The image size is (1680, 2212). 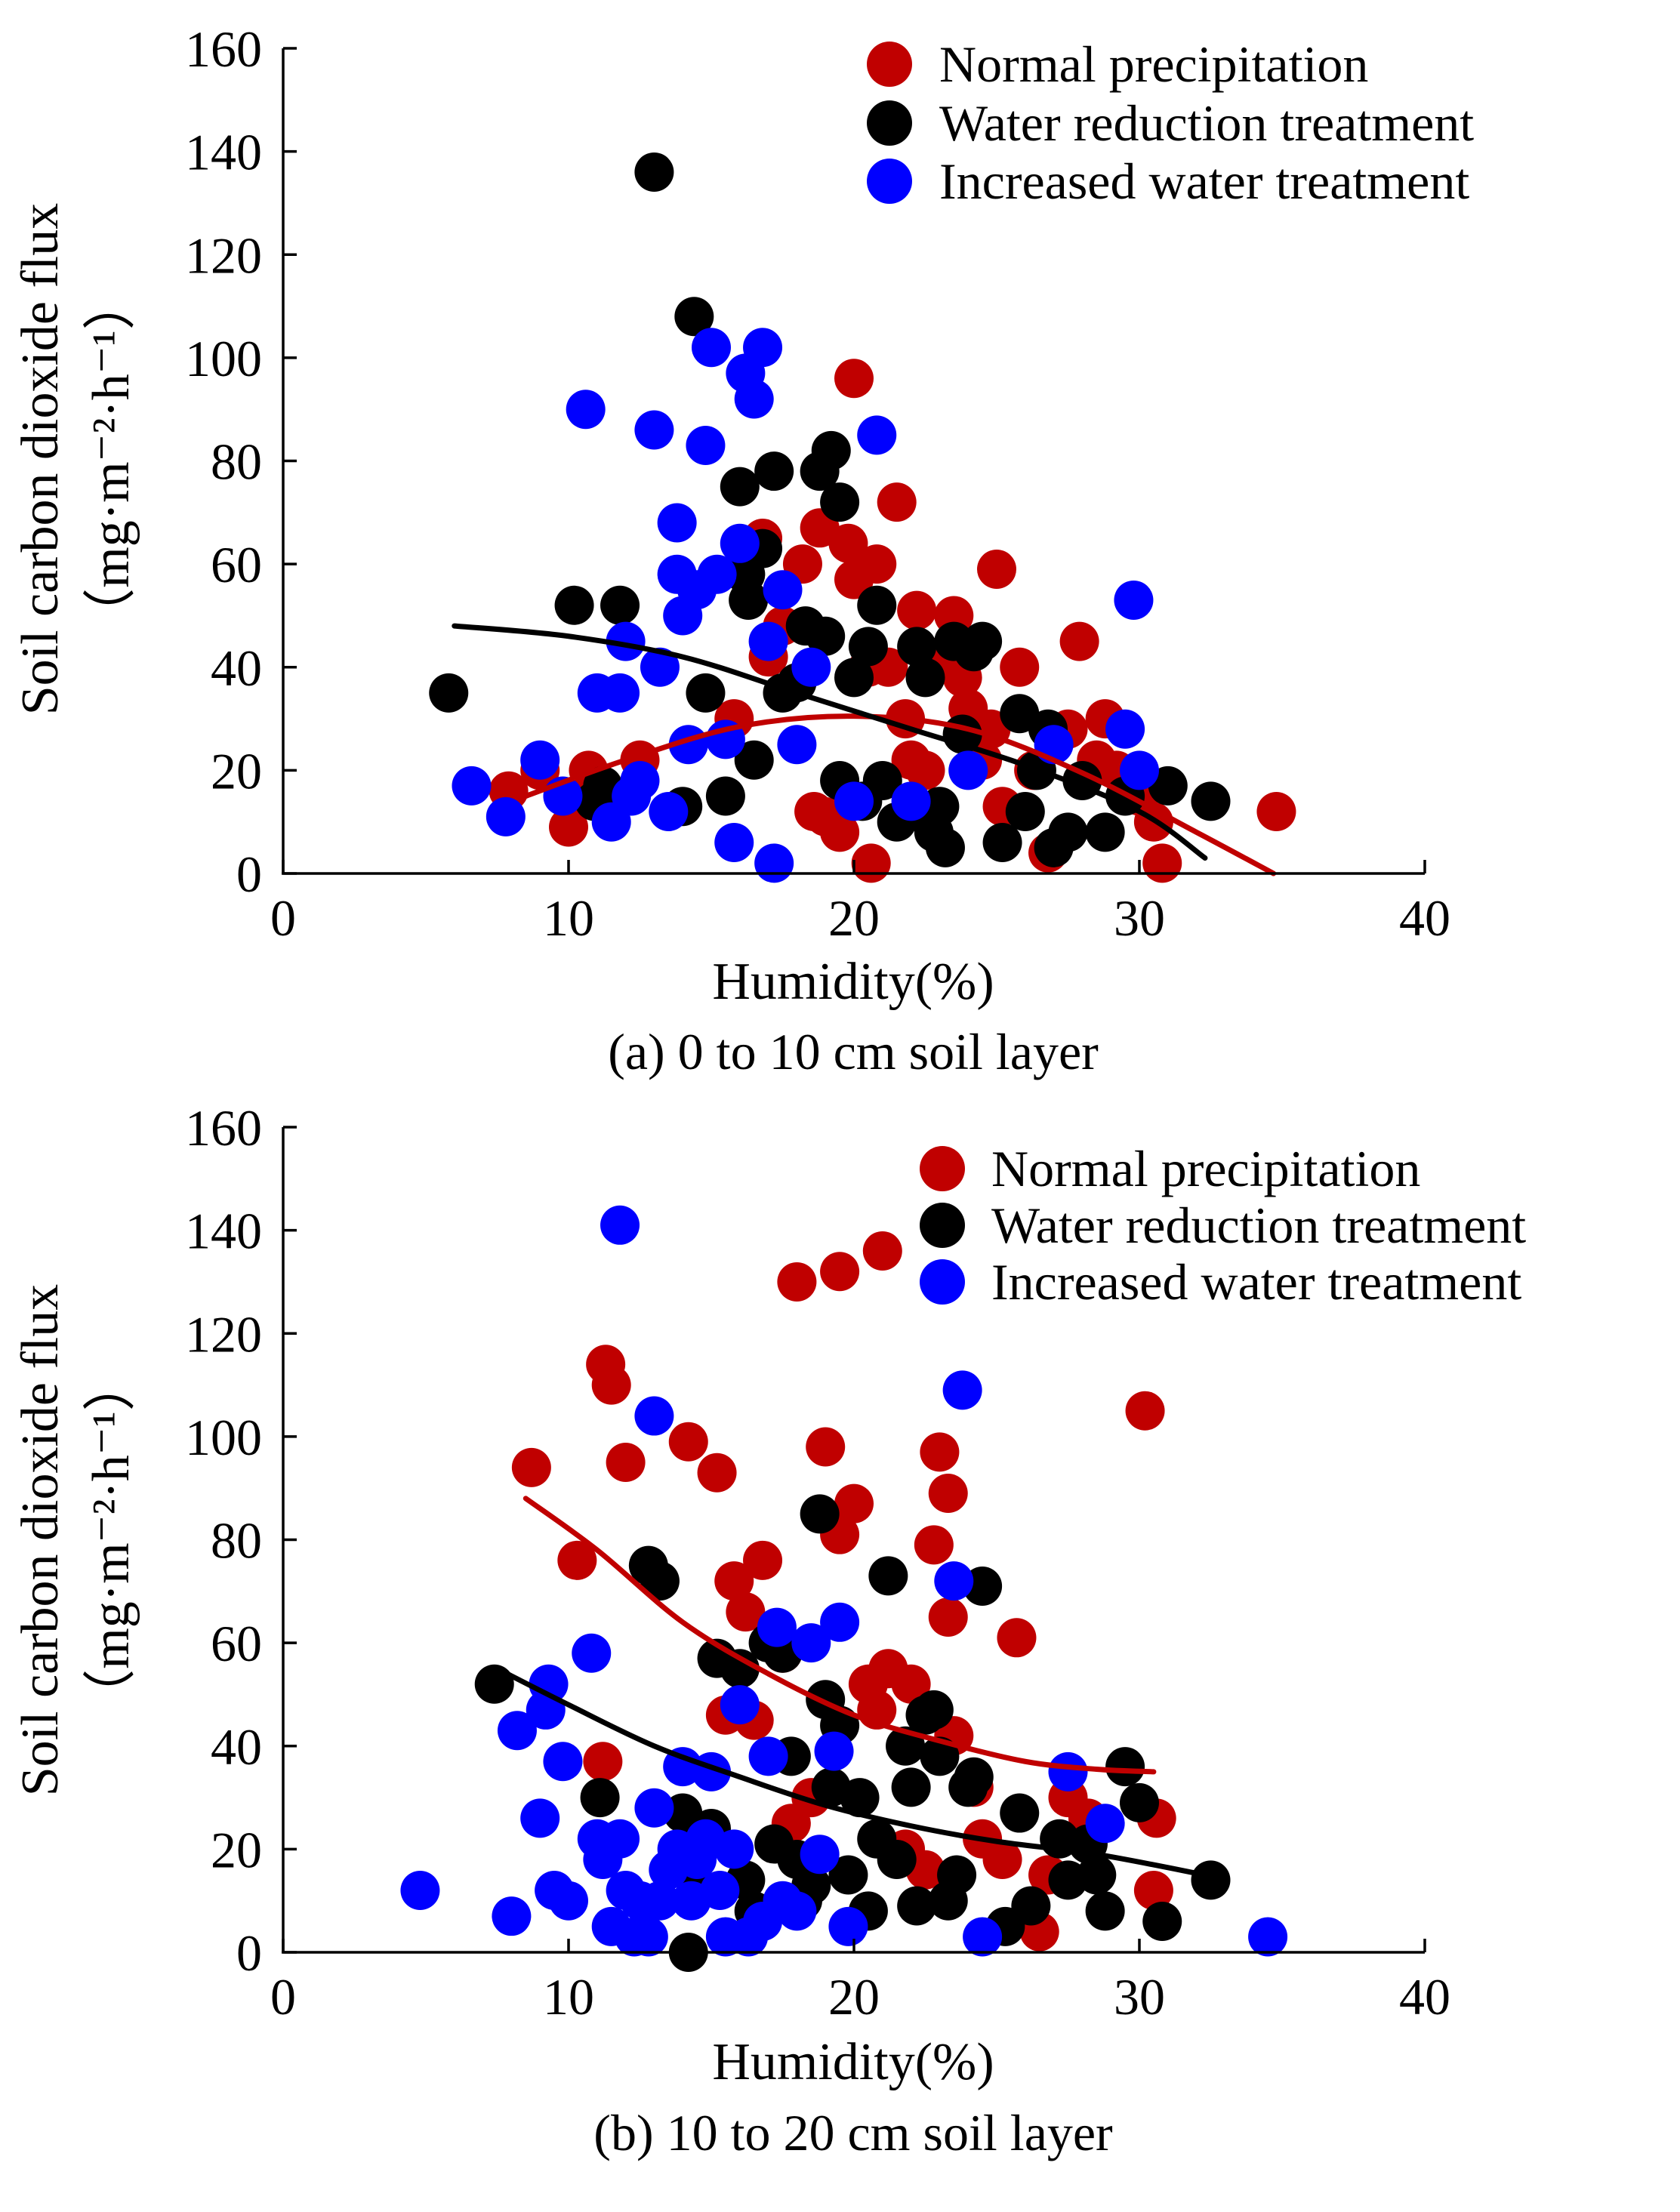 I want to click on panel-b-y-tick-label: 140, so click(x=223, y=1231).